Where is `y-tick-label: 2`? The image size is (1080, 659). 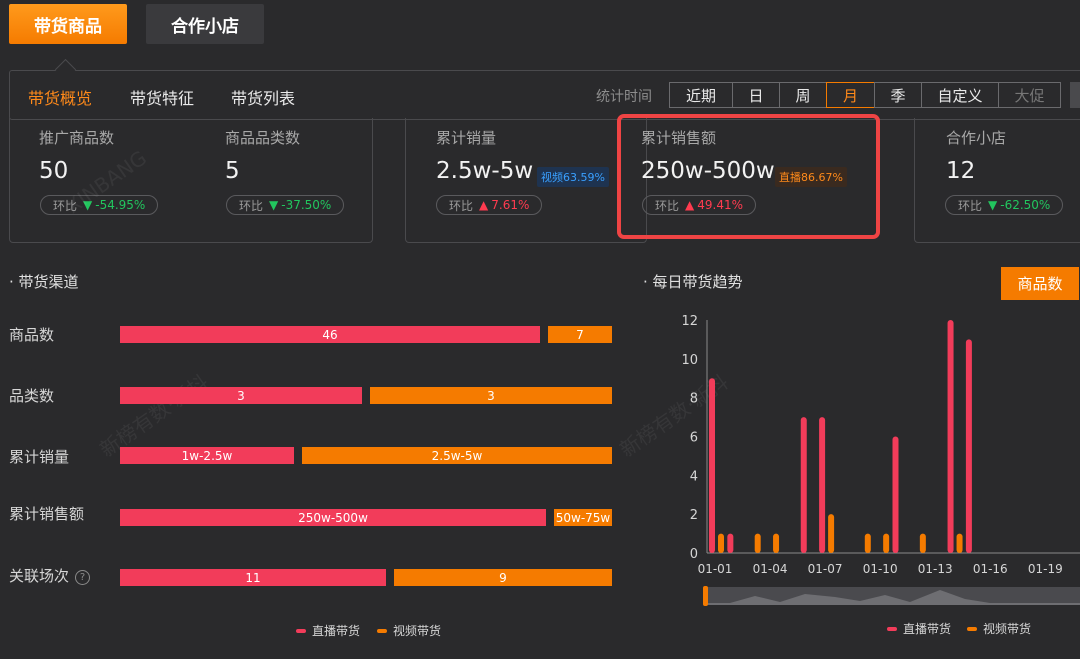
y-tick-label: 2 is located at coordinates (694, 515).